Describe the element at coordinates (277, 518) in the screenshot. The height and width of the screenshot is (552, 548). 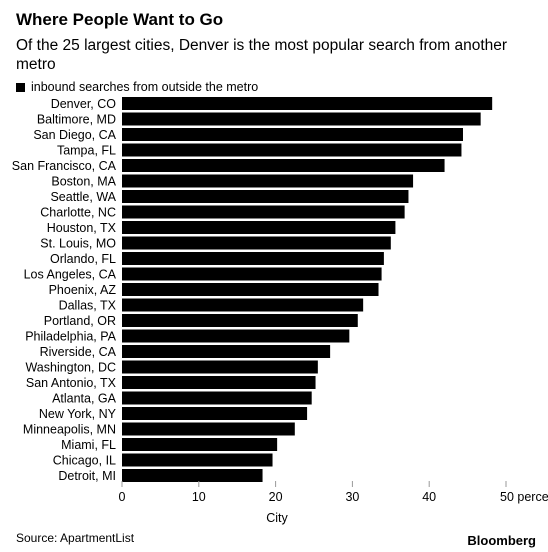
I see `x-axis-label: City` at that location.